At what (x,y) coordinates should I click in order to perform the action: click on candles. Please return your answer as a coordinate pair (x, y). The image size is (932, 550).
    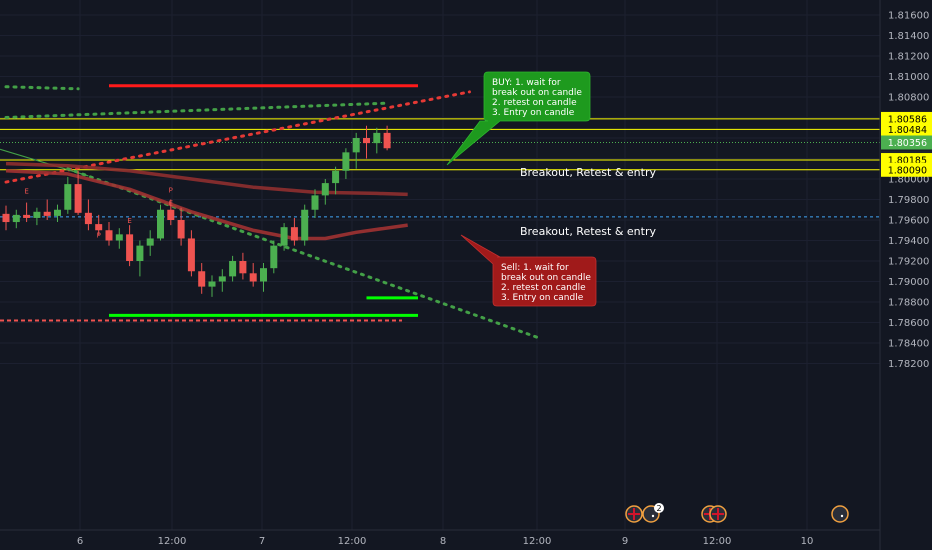
    Looking at the image, I should click on (196, 211).